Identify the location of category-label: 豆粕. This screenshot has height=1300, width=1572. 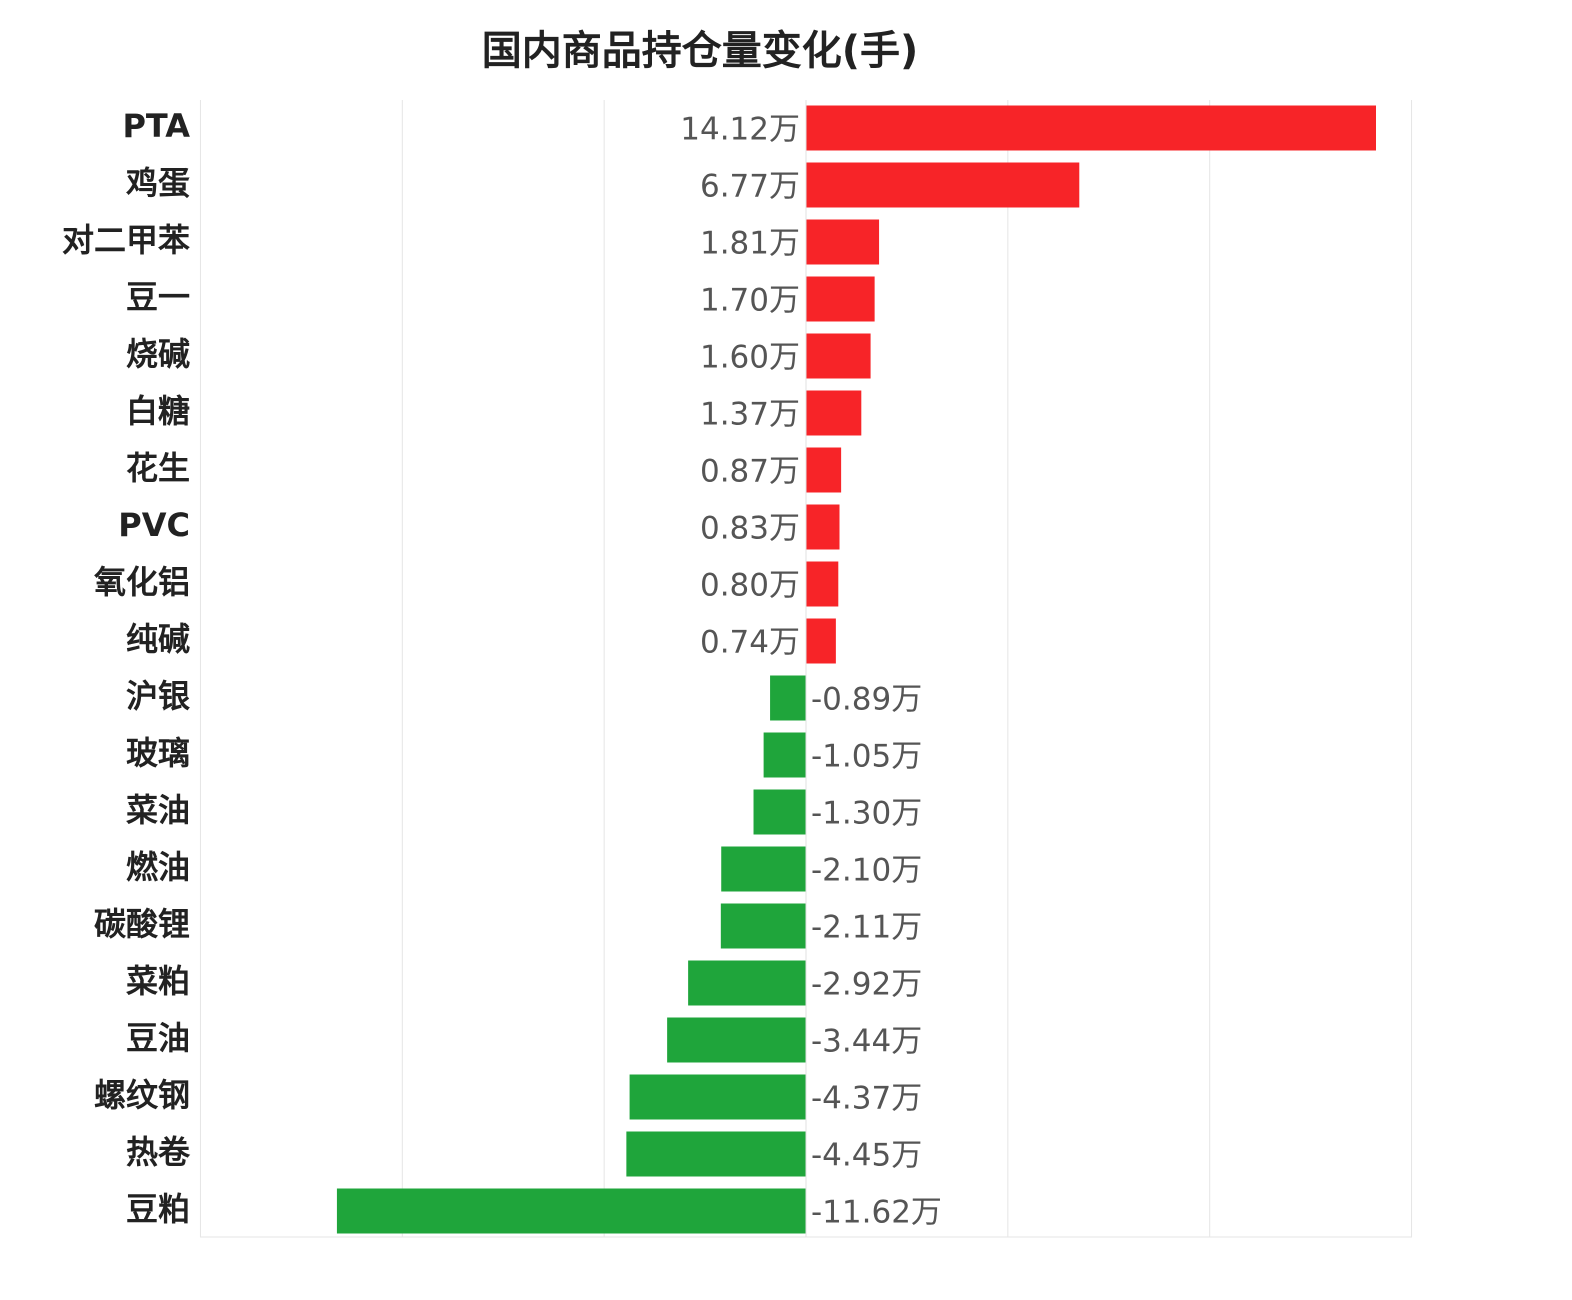
(158, 1209).